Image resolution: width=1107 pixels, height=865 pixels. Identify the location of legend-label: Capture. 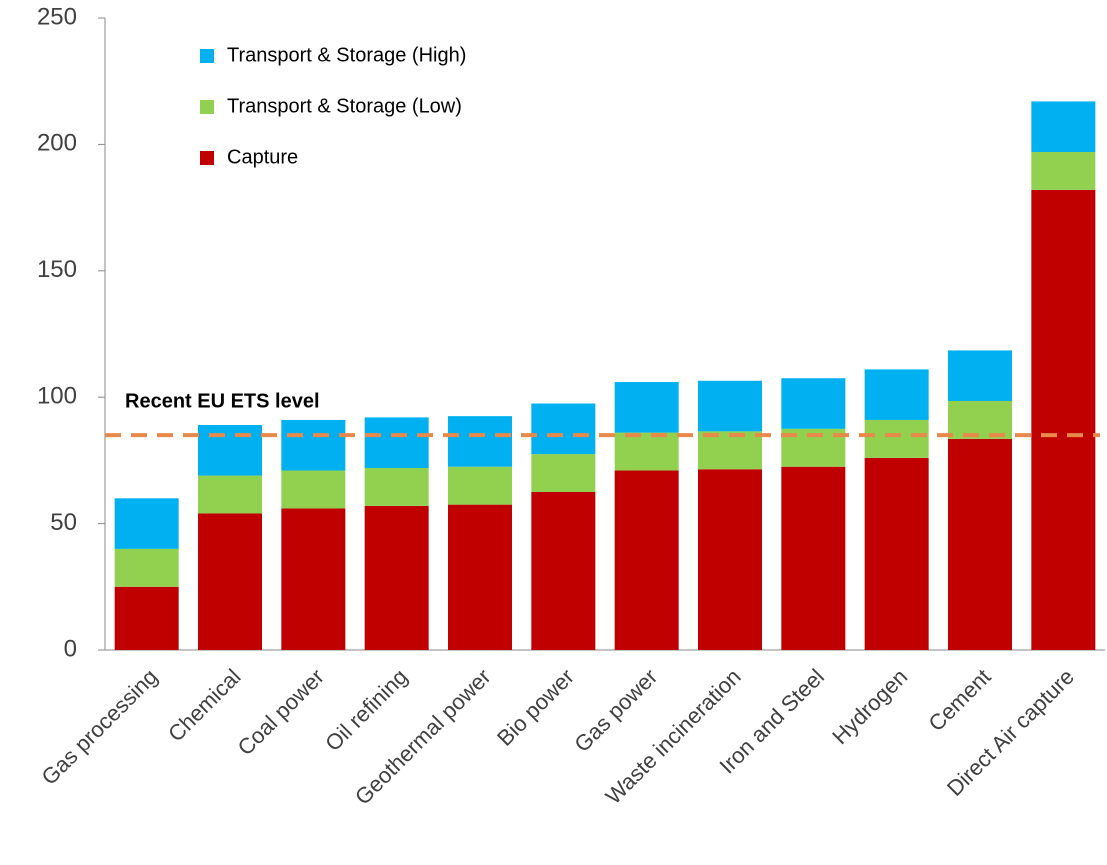
(262, 157).